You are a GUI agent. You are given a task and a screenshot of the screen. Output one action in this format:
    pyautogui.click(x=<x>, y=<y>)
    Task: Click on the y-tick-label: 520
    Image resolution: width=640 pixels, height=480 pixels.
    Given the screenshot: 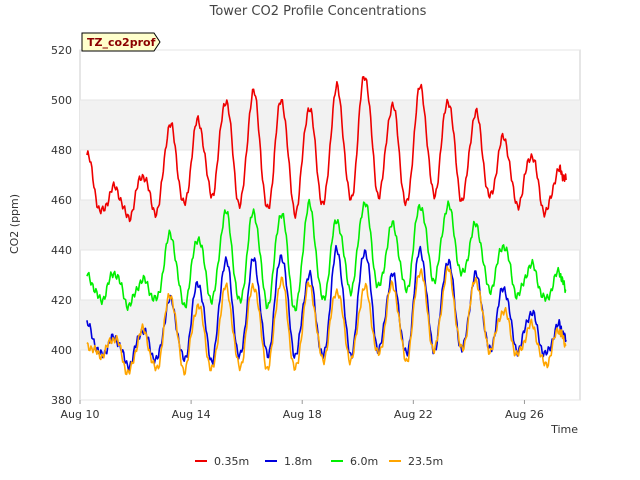 What is the action you would take?
    pyautogui.click(x=61, y=50)
    